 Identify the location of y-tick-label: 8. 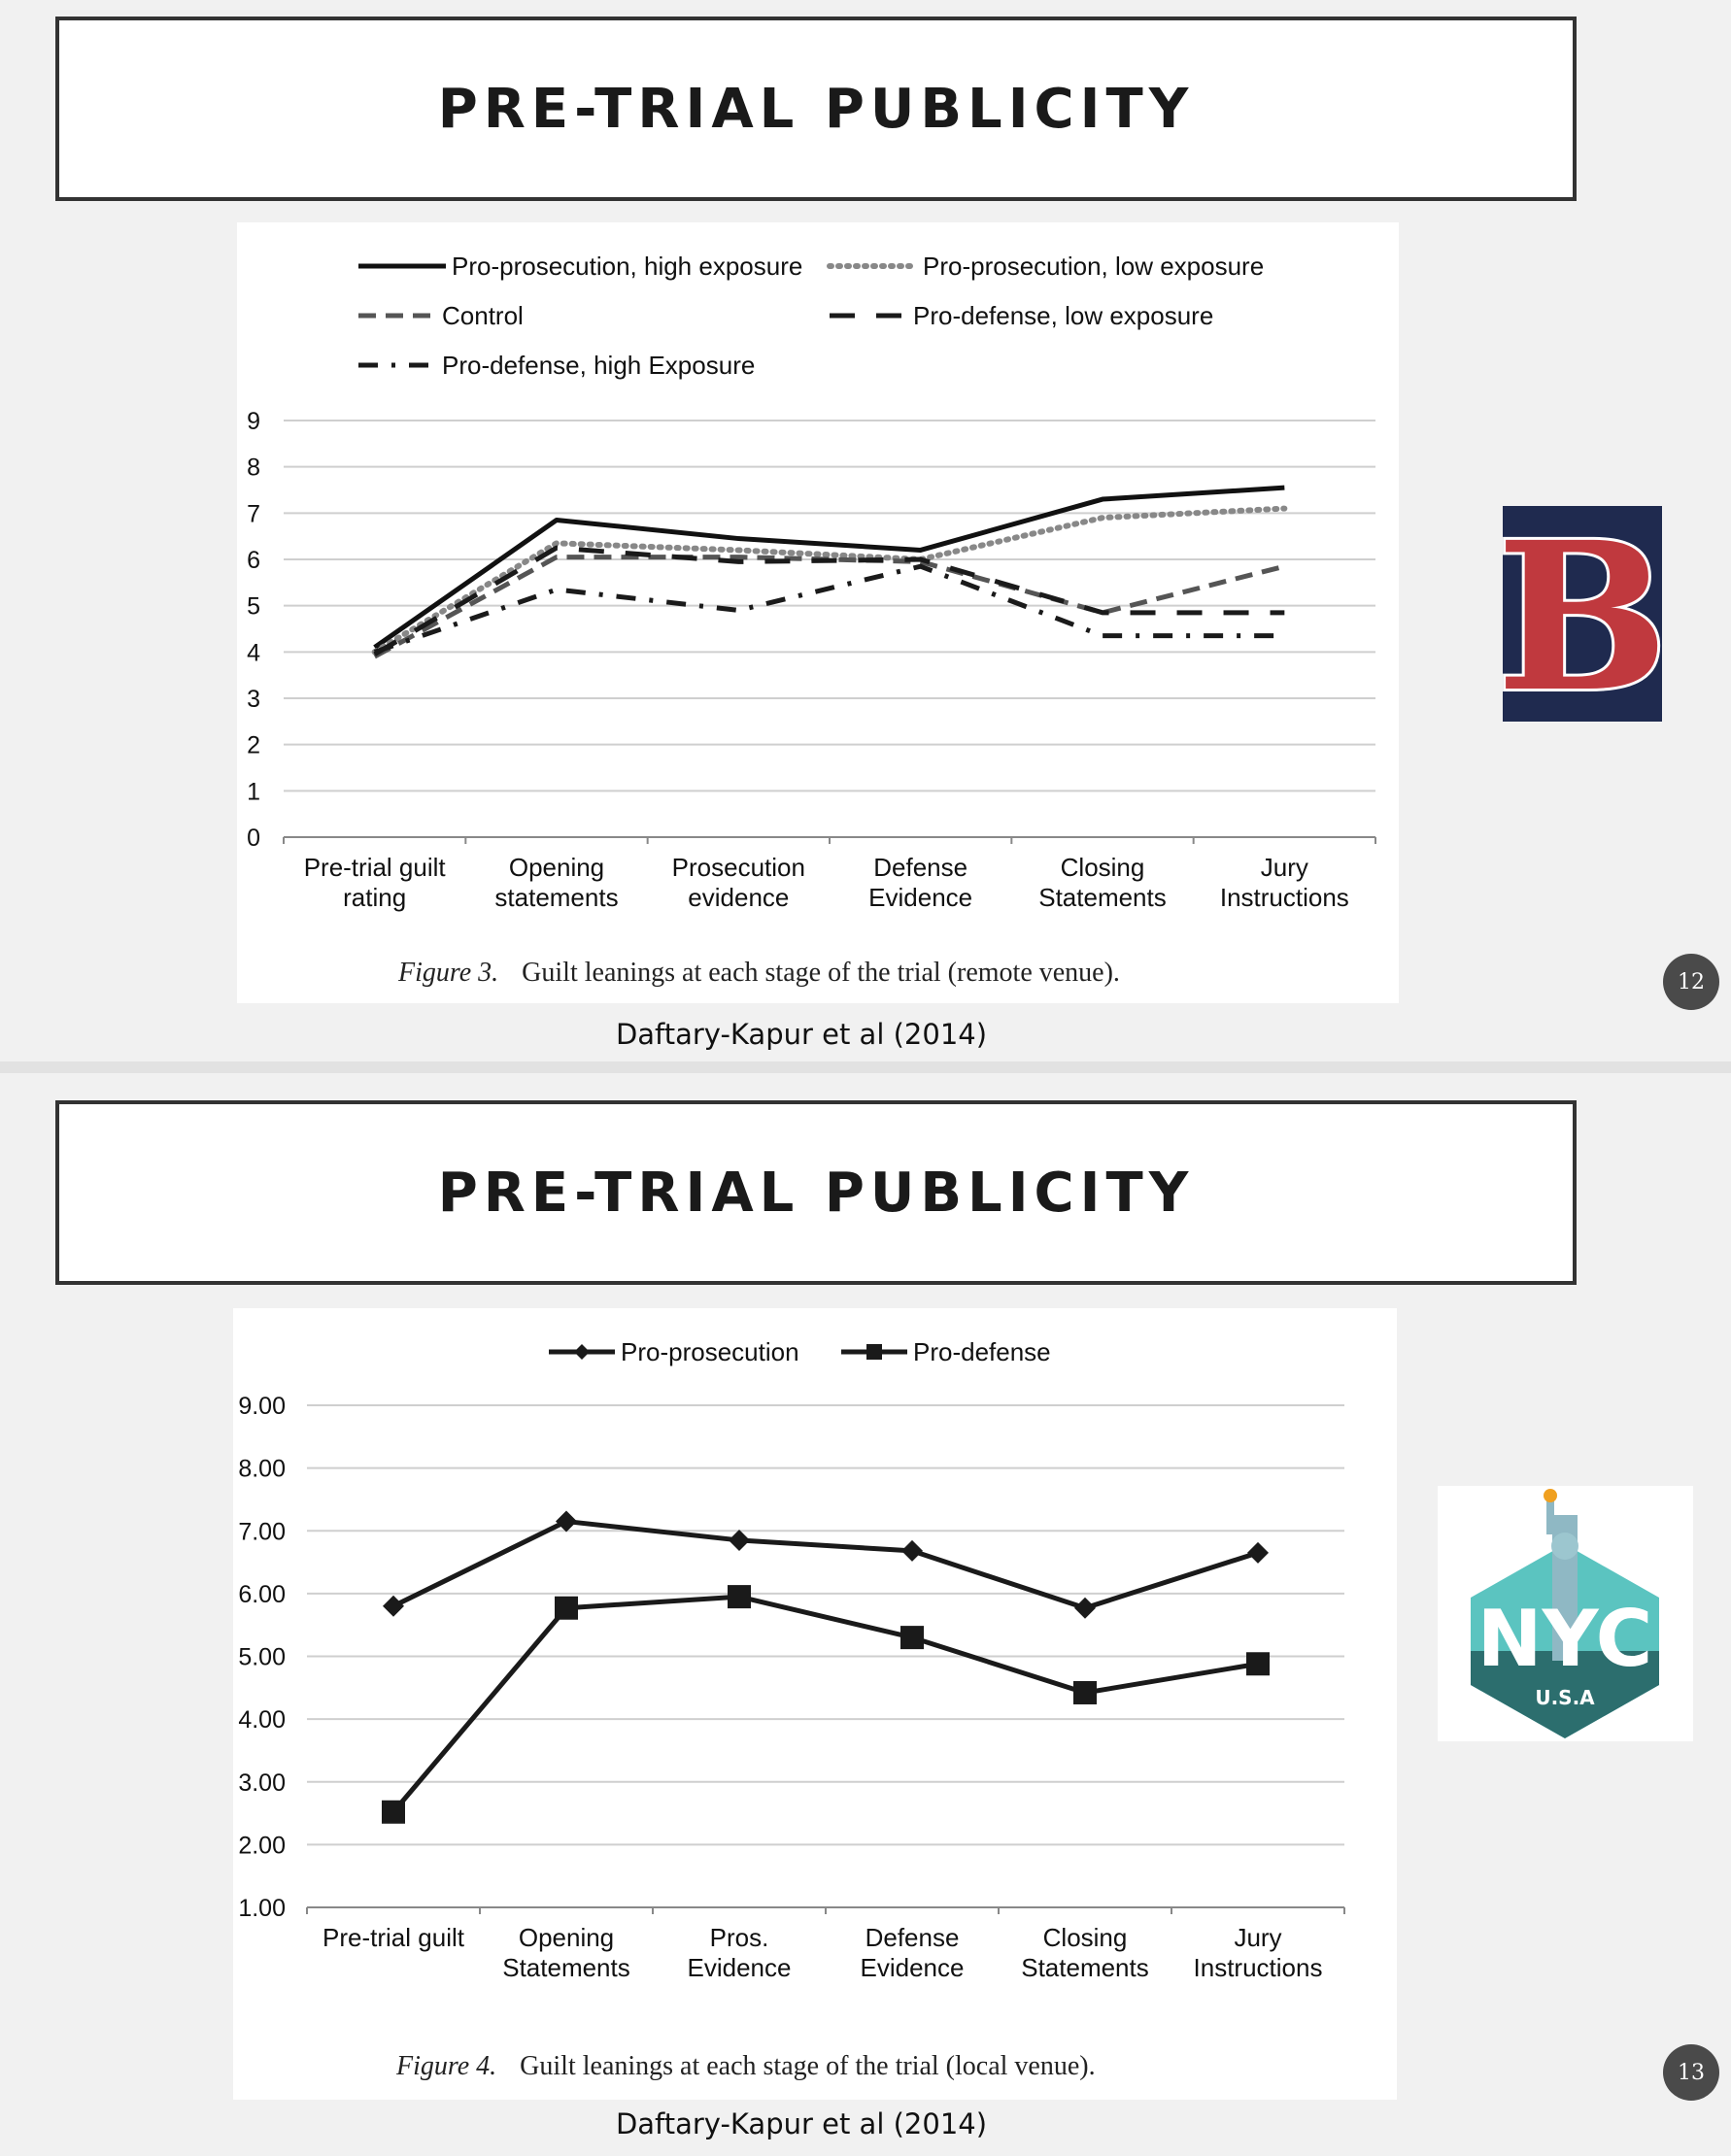
(253, 468).